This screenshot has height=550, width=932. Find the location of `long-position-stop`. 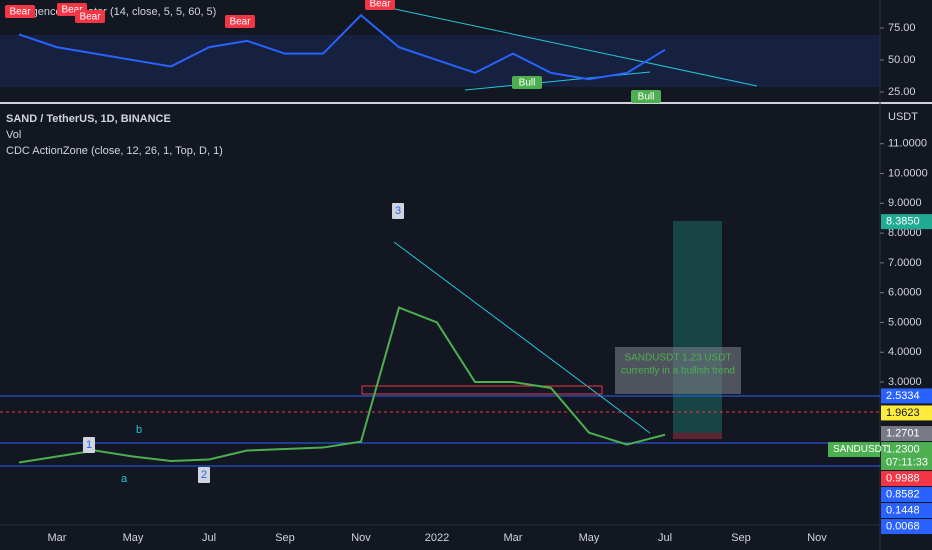

long-position-stop is located at coordinates (697, 436).